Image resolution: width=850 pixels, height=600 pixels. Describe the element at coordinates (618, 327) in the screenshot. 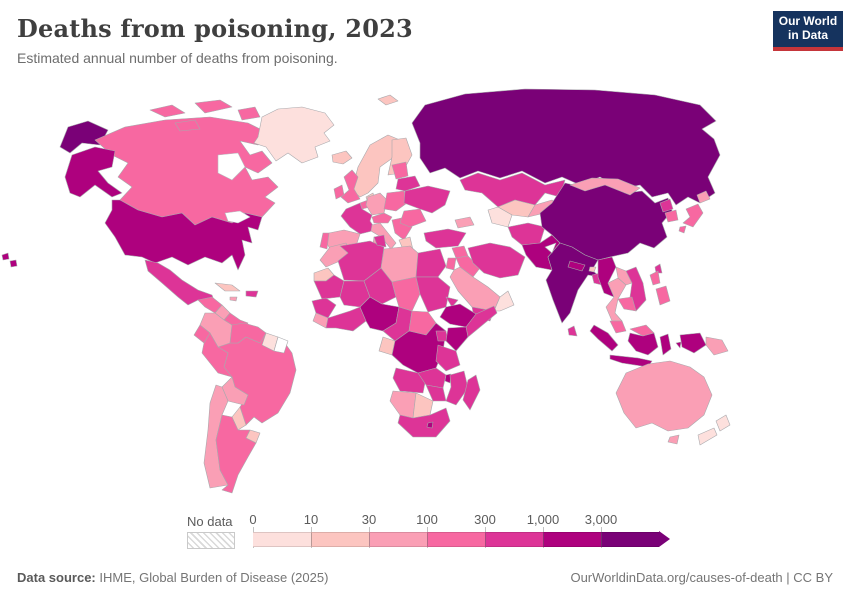

I see `region-malaysia` at that location.